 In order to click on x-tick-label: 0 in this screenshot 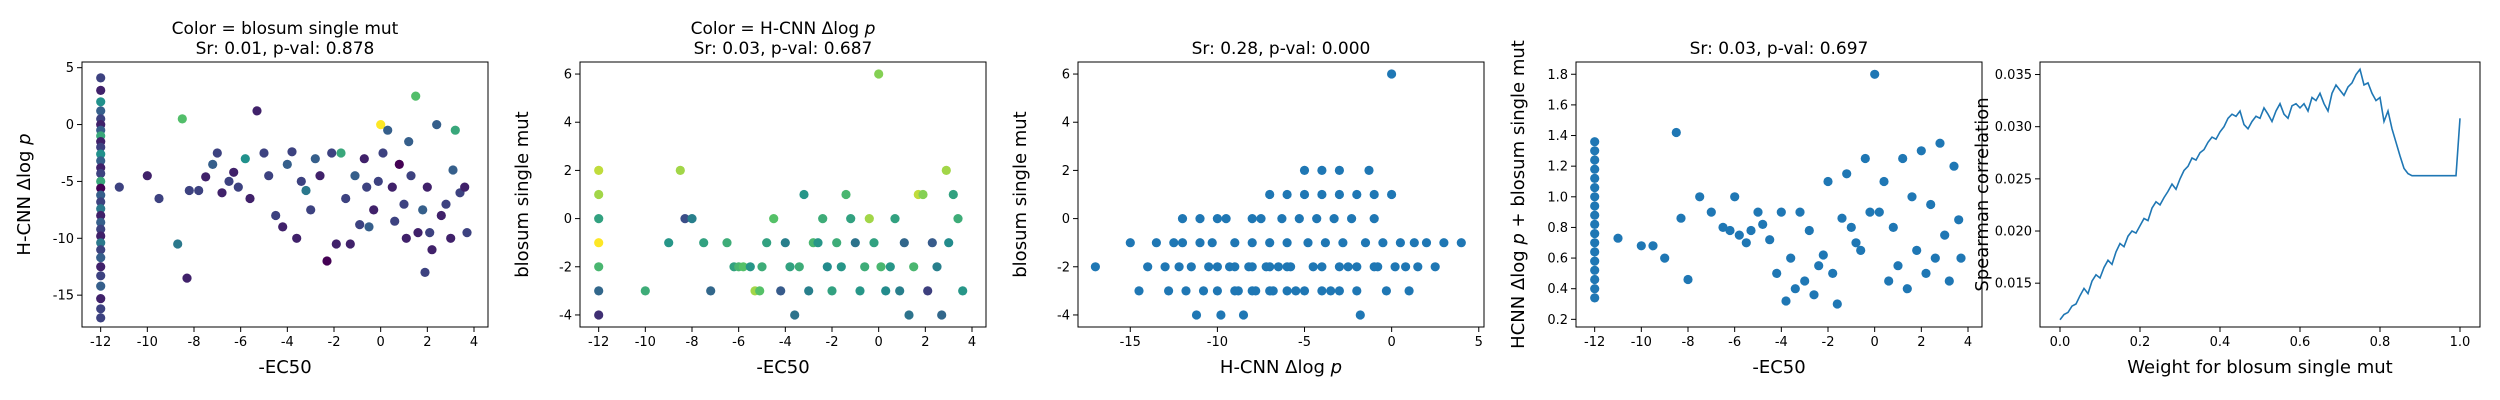, I will do `click(381, 342)`.